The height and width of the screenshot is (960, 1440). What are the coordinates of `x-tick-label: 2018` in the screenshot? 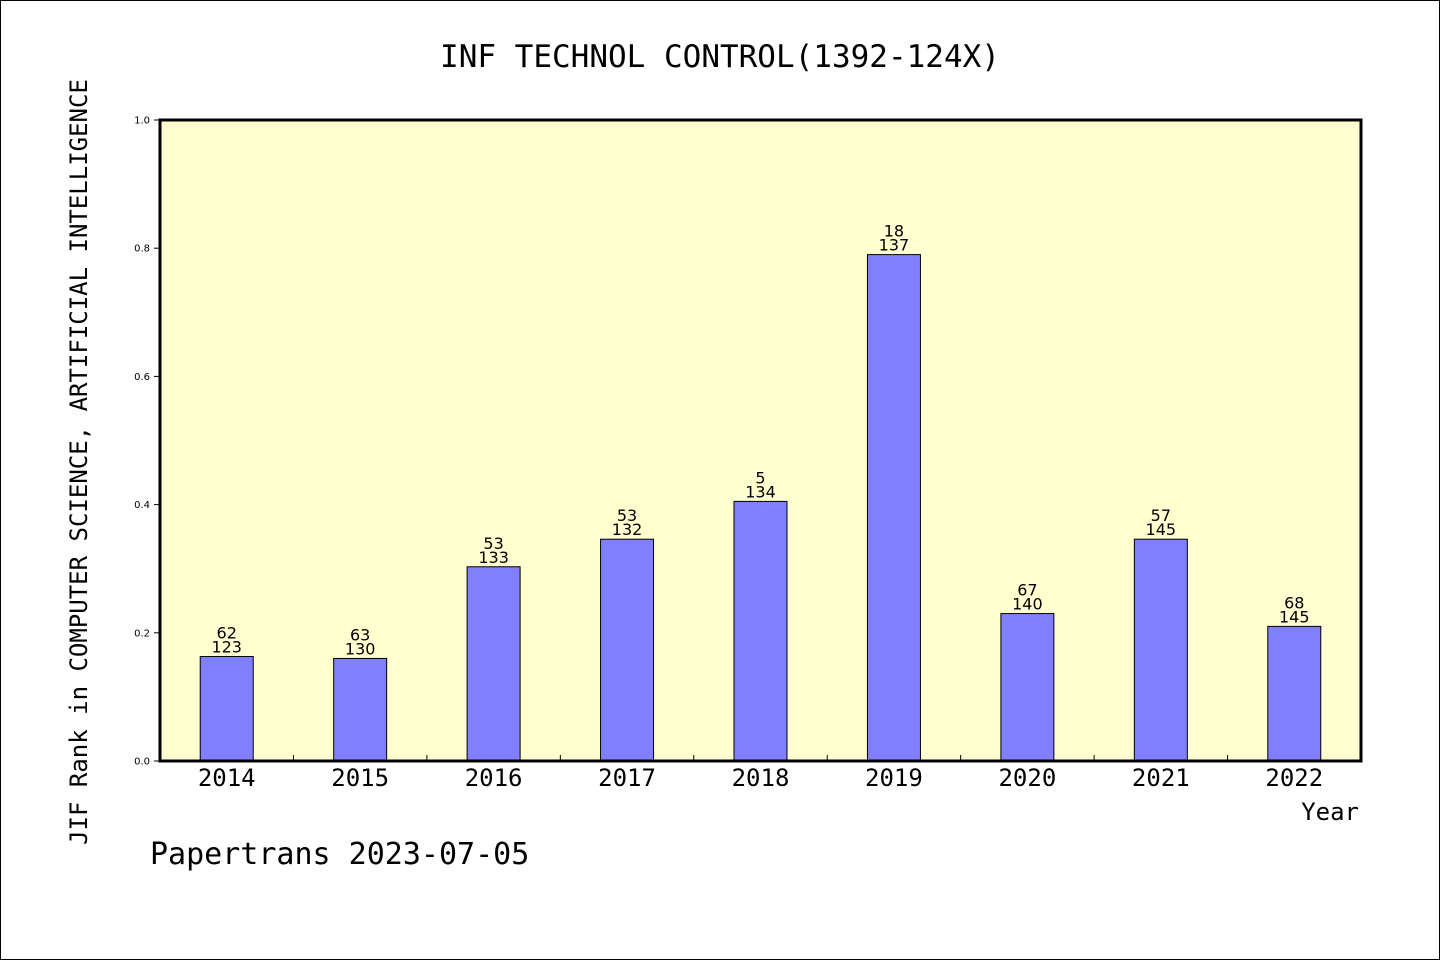 It's located at (761, 778).